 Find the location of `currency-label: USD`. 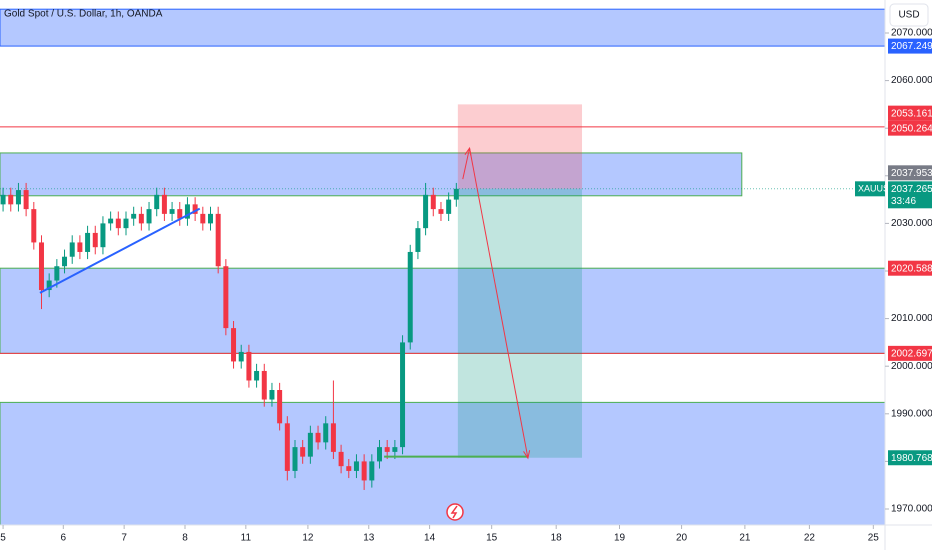

currency-label: USD is located at coordinates (908, 15).